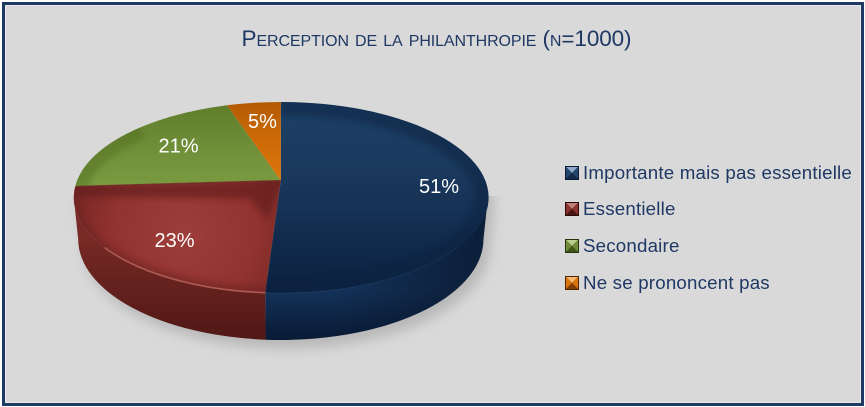 The image size is (865, 407). What do you see at coordinates (439, 187) in the screenshot?
I see `svg-text: 51%` at bounding box center [439, 187].